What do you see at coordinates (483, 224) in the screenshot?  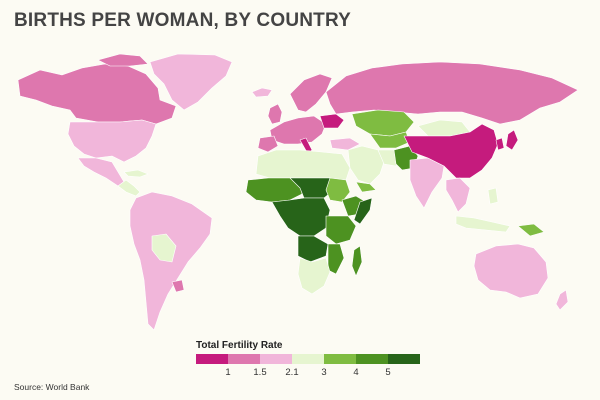 I see `region-indonesia` at bounding box center [483, 224].